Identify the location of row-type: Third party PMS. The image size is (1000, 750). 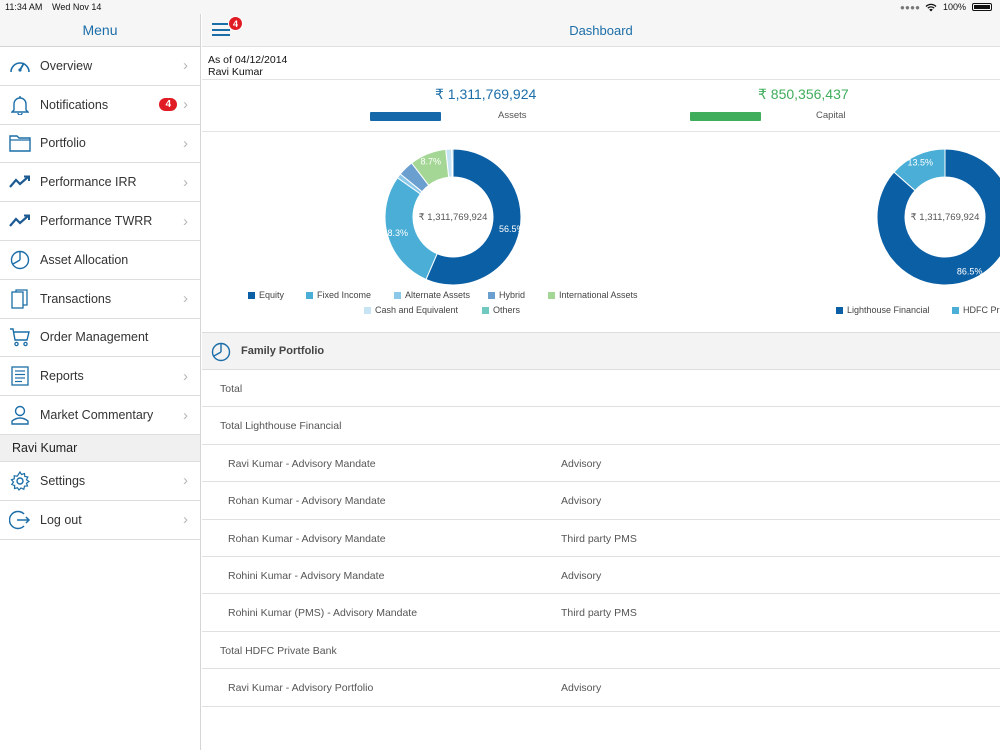
(599, 538).